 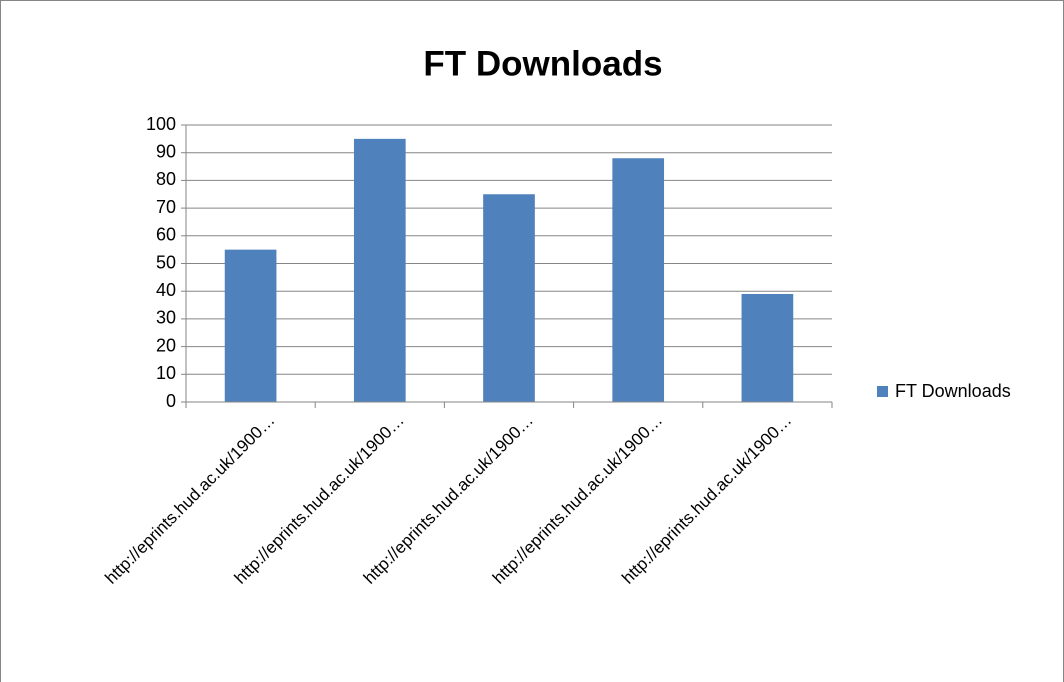 What do you see at coordinates (166, 179) in the screenshot?
I see `y-tick-label: 80` at bounding box center [166, 179].